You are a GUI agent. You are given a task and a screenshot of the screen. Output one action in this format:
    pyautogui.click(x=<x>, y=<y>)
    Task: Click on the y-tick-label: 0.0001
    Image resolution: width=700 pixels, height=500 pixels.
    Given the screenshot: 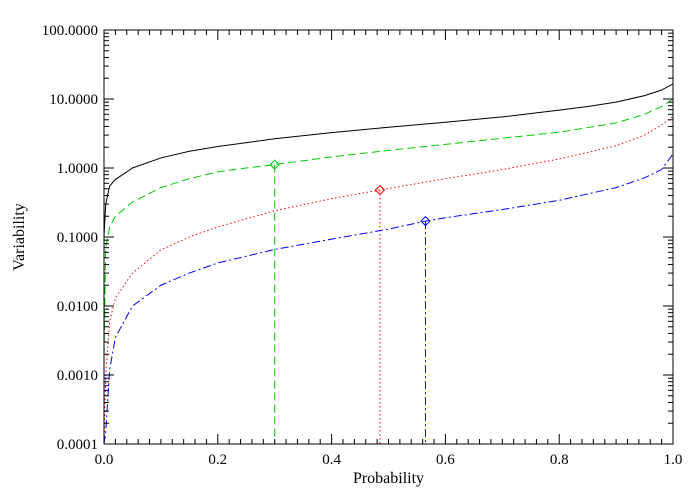 What is the action you would take?
    pyautogui.click(x=77, y=445)
    